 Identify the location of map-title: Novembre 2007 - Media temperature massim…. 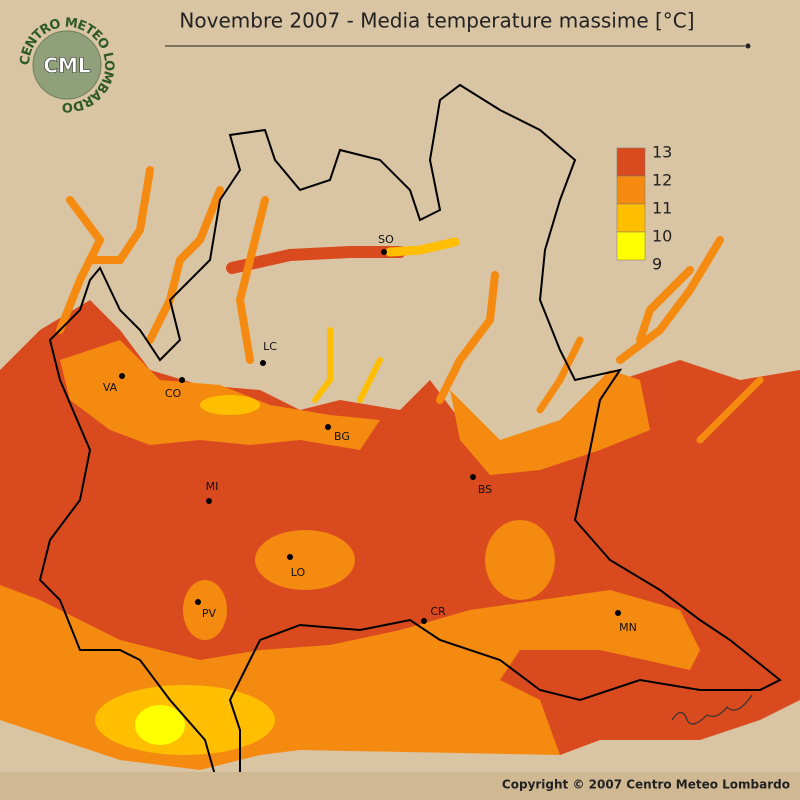
(436, 21).